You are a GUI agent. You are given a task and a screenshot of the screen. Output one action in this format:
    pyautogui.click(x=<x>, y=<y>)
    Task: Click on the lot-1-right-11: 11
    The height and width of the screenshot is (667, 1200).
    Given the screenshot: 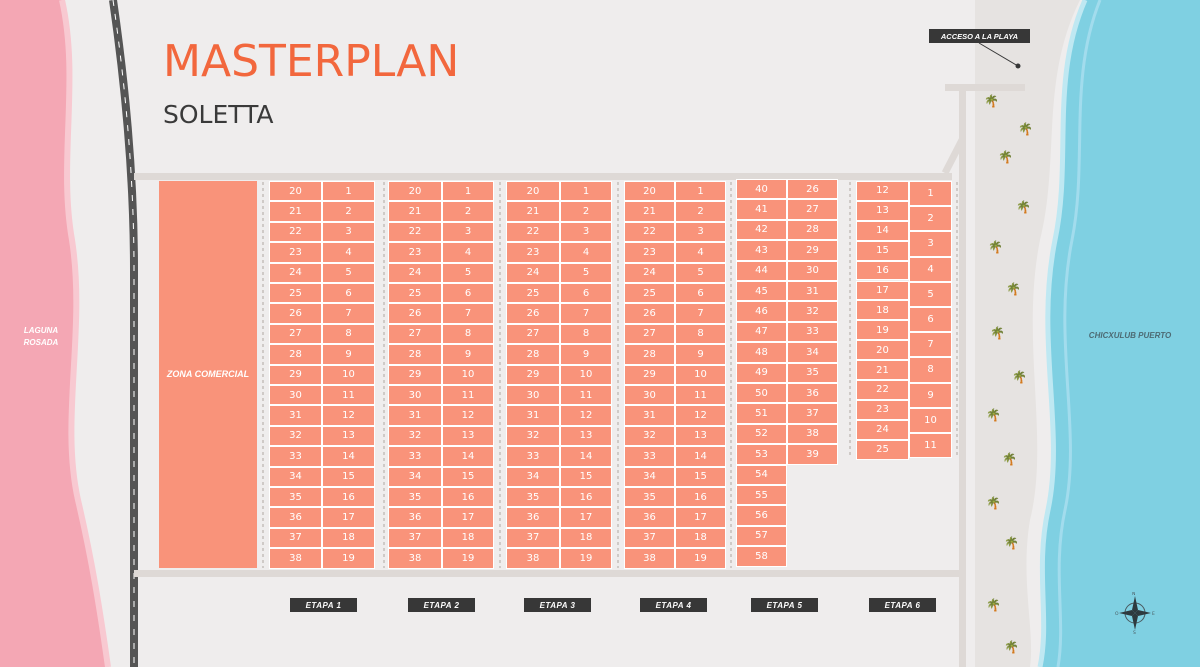 What is the action you would take?
    pyautogui.click(x=348, y=395)
    